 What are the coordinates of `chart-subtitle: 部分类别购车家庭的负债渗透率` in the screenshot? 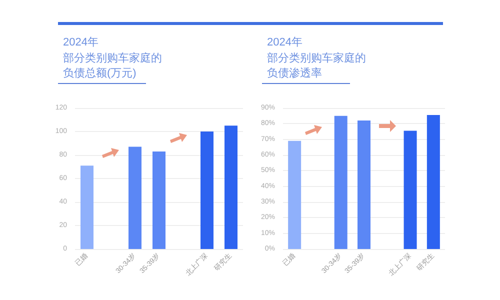 It's located at (316, 66).